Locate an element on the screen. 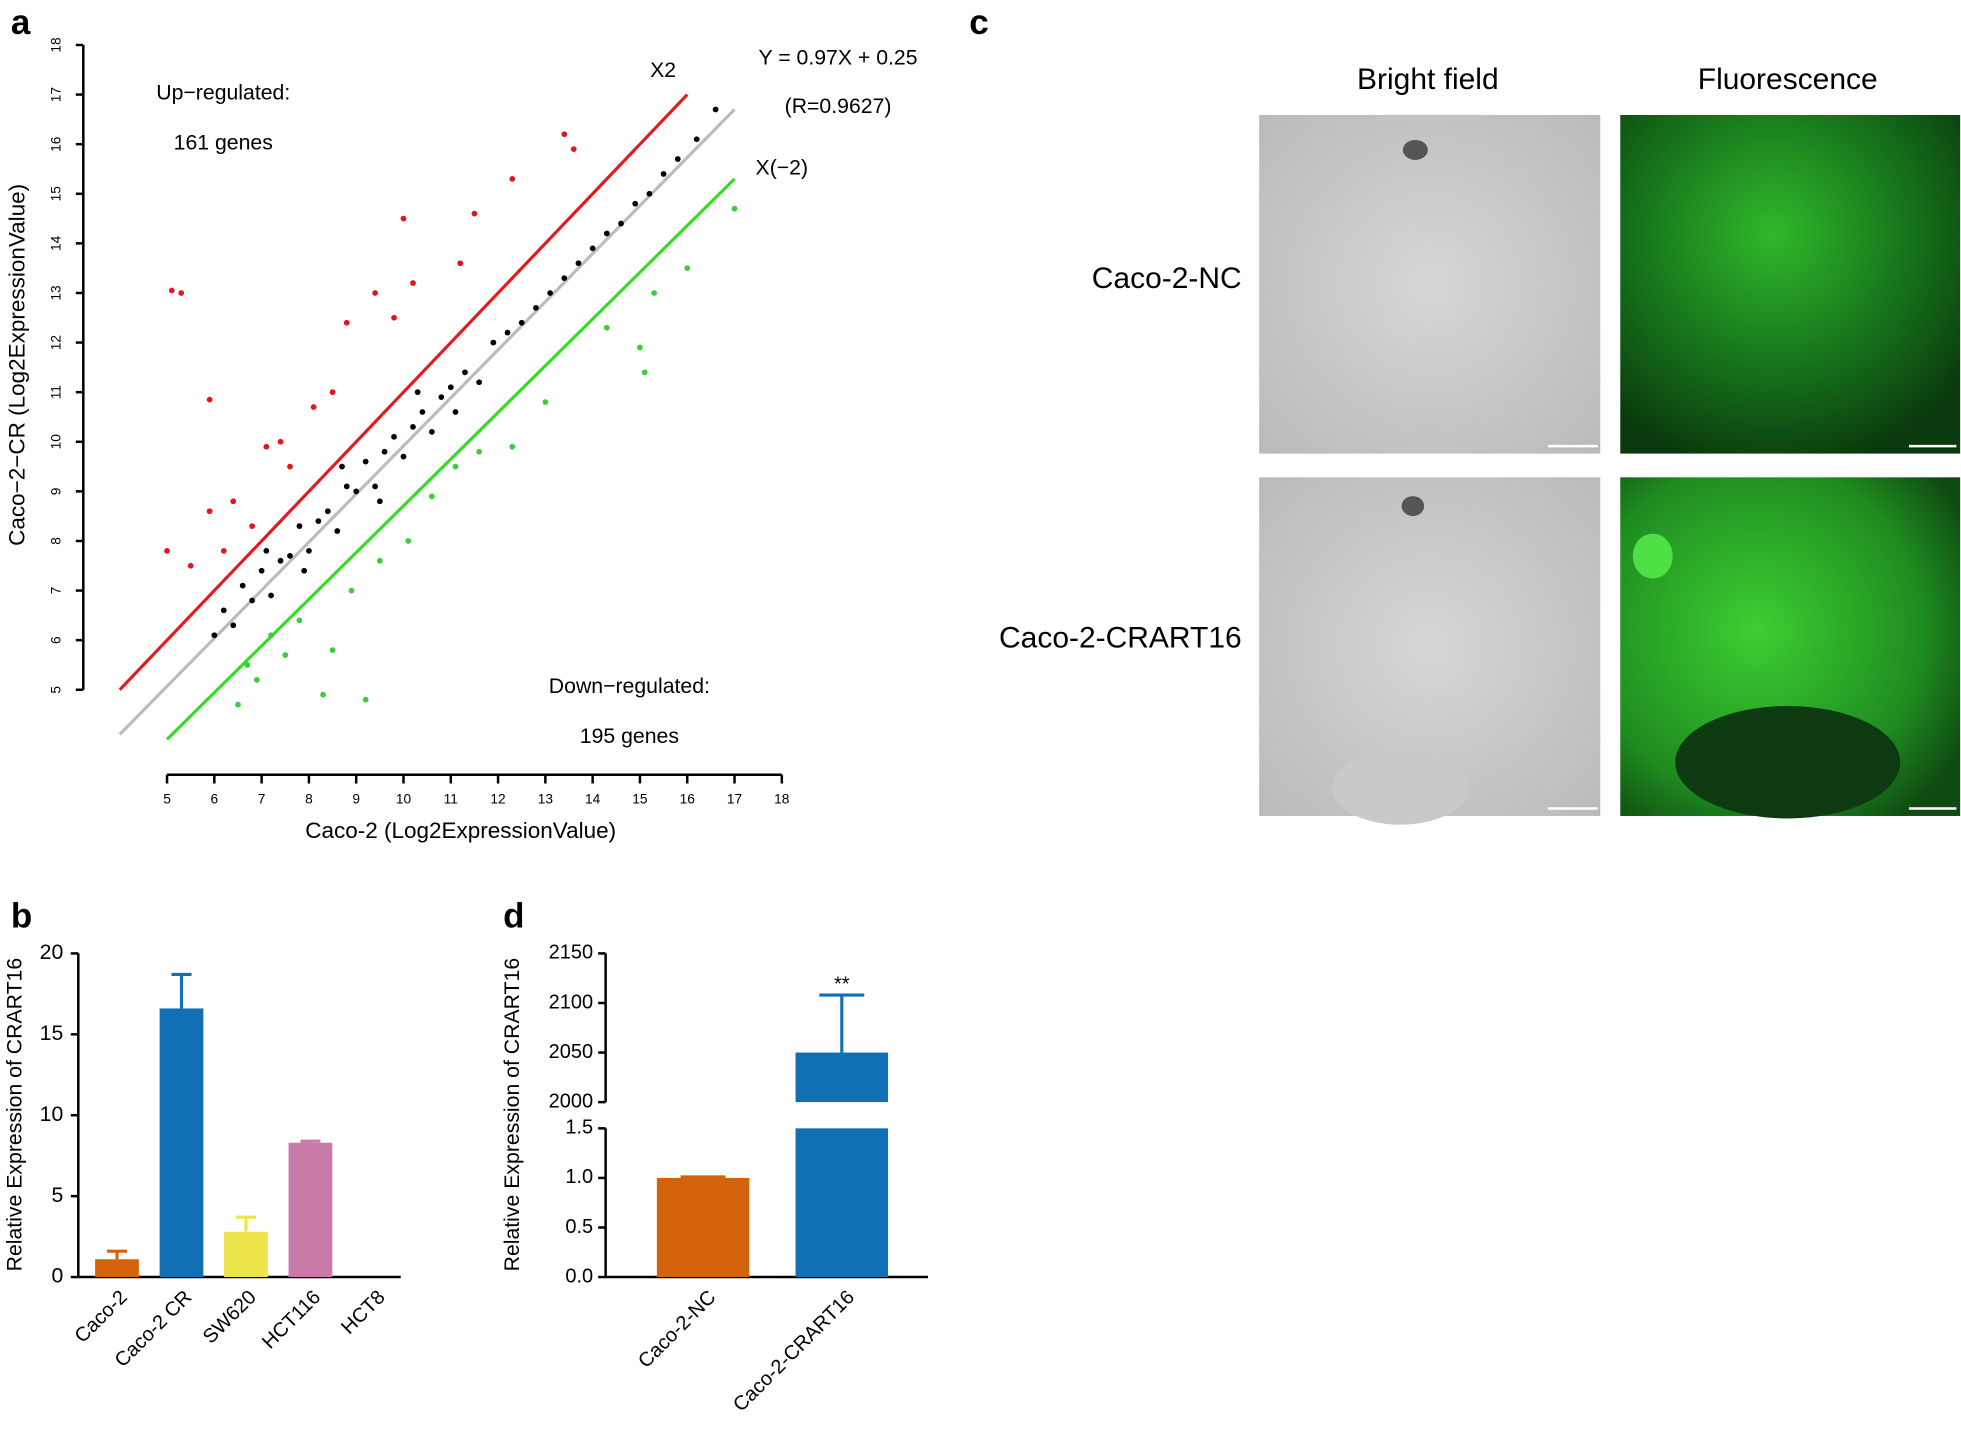 The image size is (1961, 1437). fit-r: (R=0.9627) is located at coordinates (838, 106).